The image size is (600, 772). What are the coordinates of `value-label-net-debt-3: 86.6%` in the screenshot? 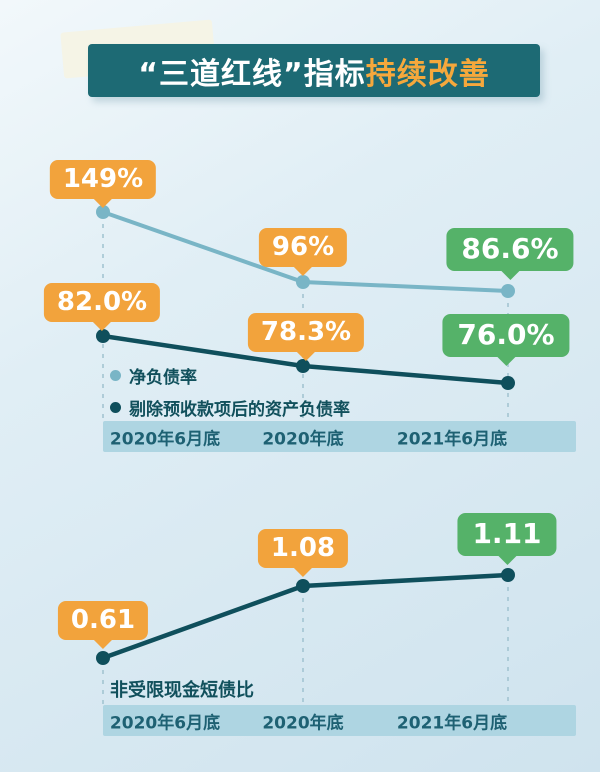 It's located at (510, 249).